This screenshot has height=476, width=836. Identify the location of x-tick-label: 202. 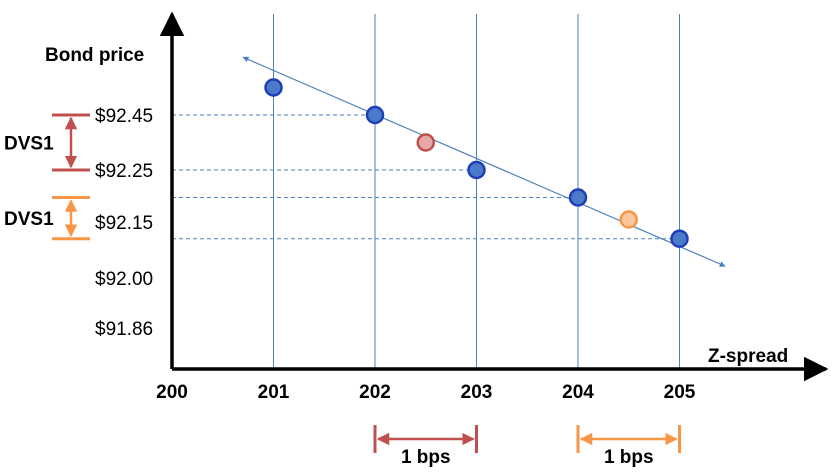
(375, 392).